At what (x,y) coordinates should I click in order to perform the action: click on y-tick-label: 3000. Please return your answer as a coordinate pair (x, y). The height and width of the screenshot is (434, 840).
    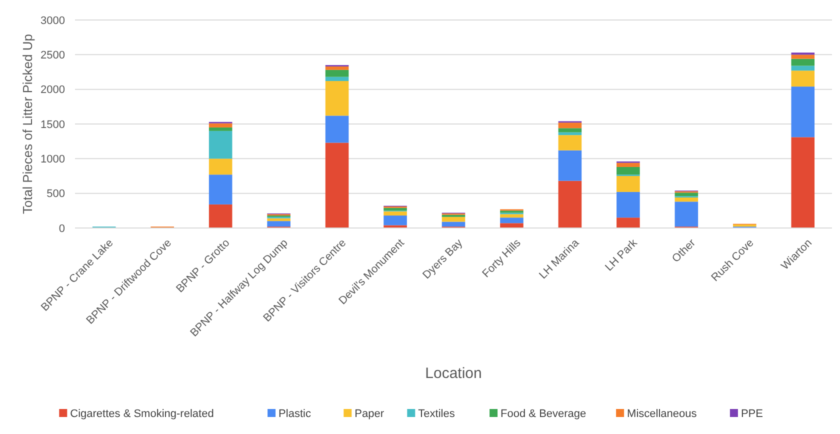
    Looking at the image, I should click on (52, 20).